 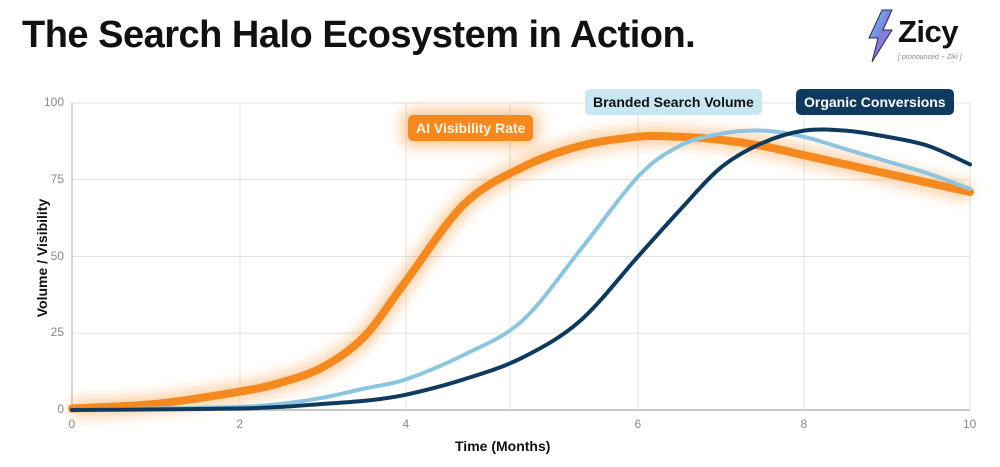 I want to click on y-axis-label: Volume / Visibility, so click(x=42, y=258).